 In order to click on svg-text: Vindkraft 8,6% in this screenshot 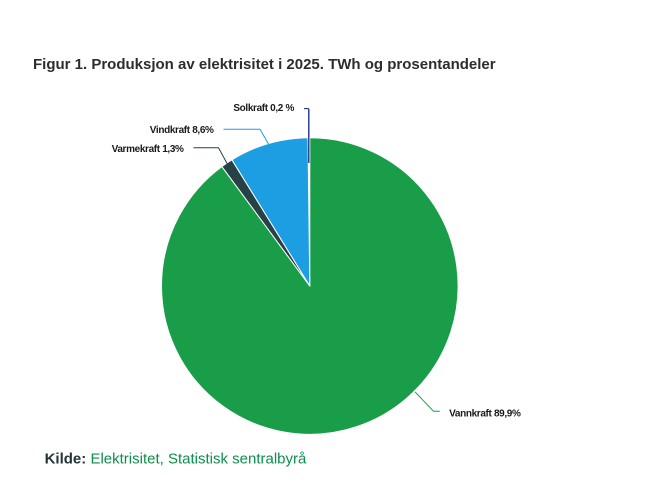, I will do `click(182, 130)`.